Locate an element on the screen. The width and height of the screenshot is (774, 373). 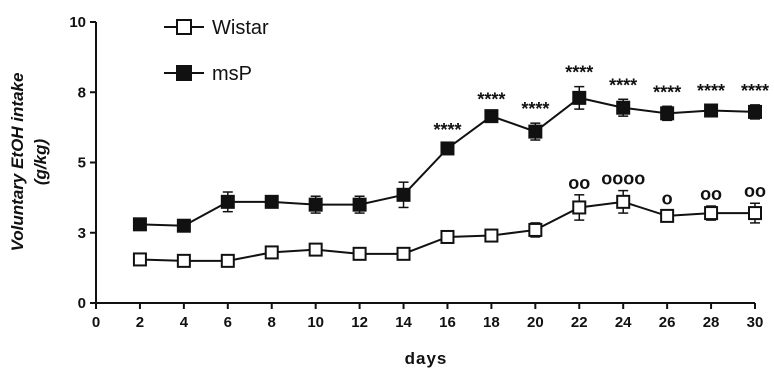
x-tick-label: 20 is located at coordinates (535, 322).